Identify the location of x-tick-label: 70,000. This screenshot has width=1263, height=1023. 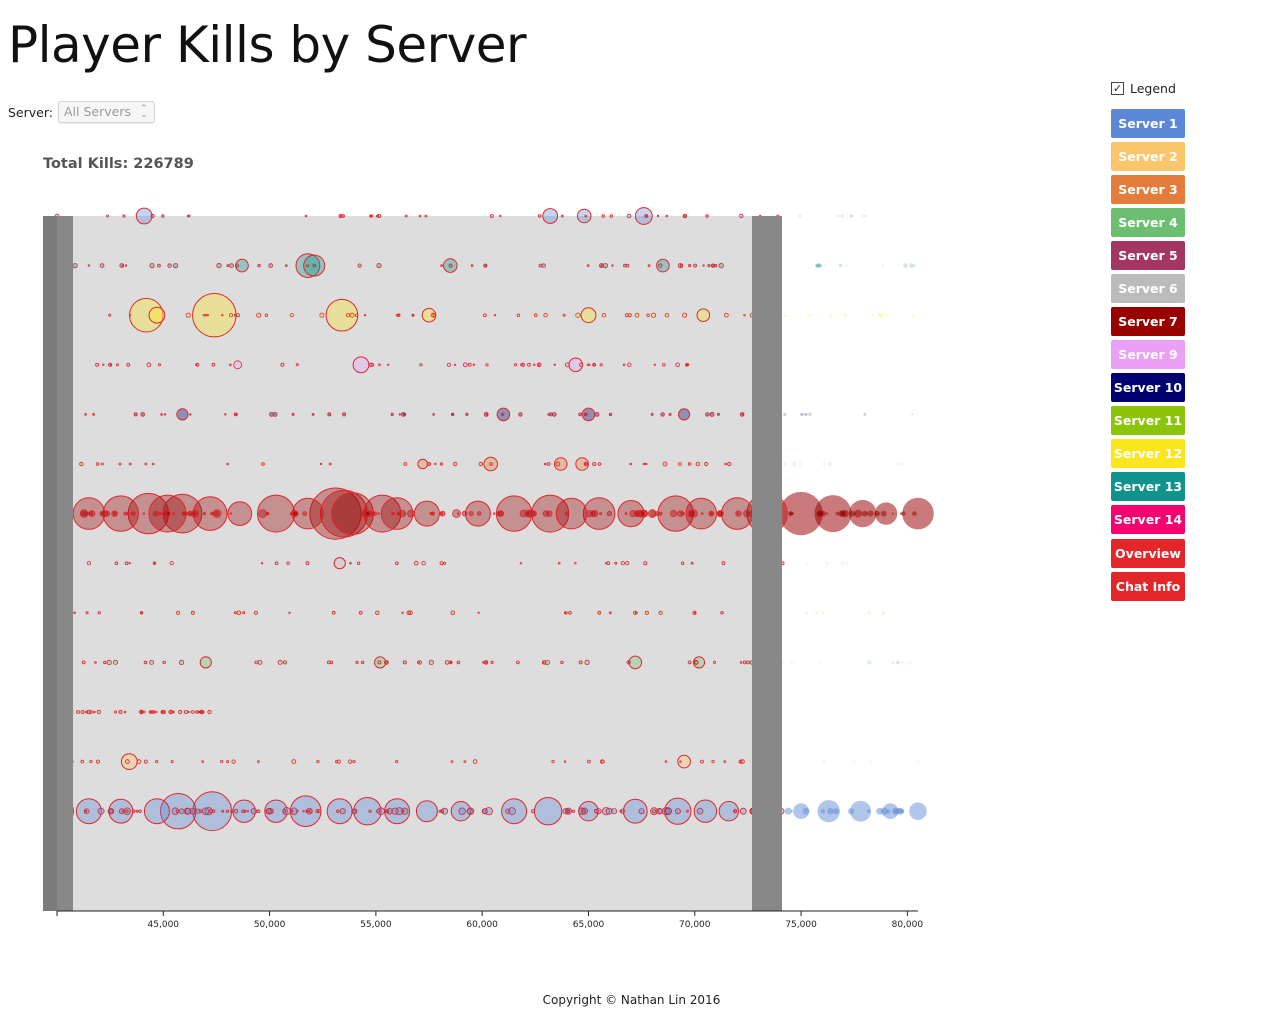
(695, 925).